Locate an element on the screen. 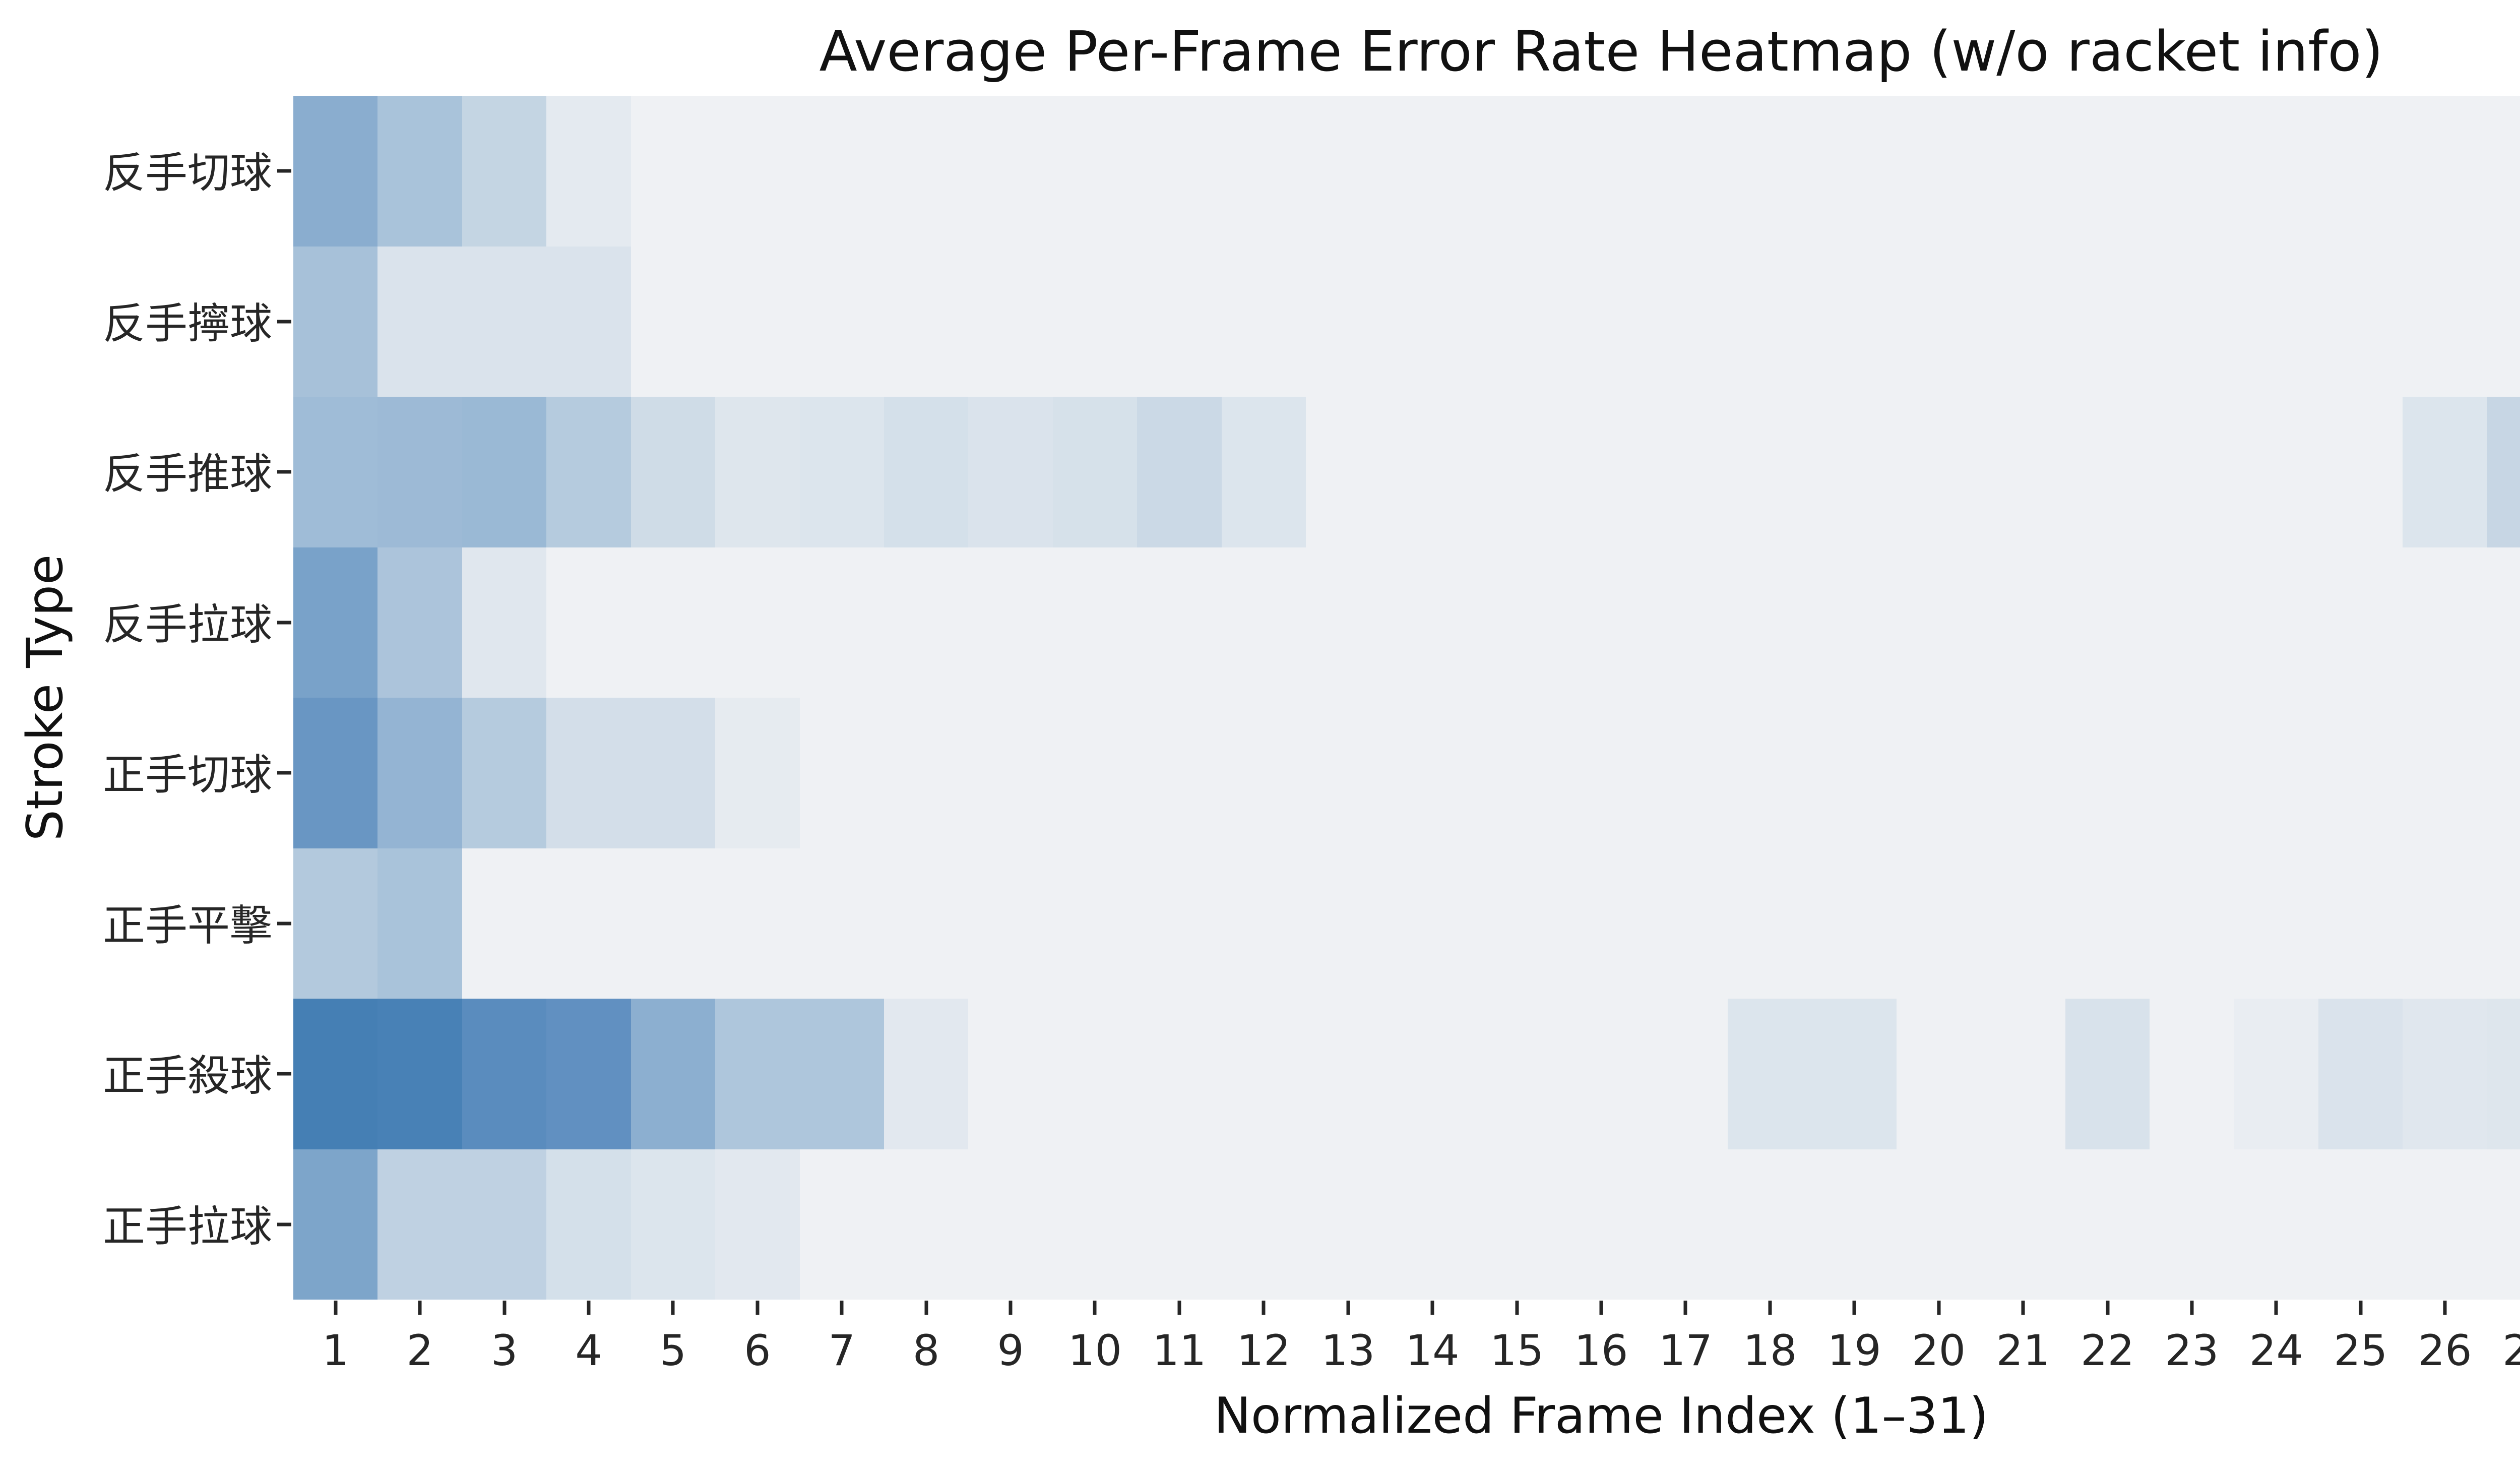 The height and width of the screenshot is (1472, 2520). x-tick-label: 13 is located at coordinates (1348, 1350).